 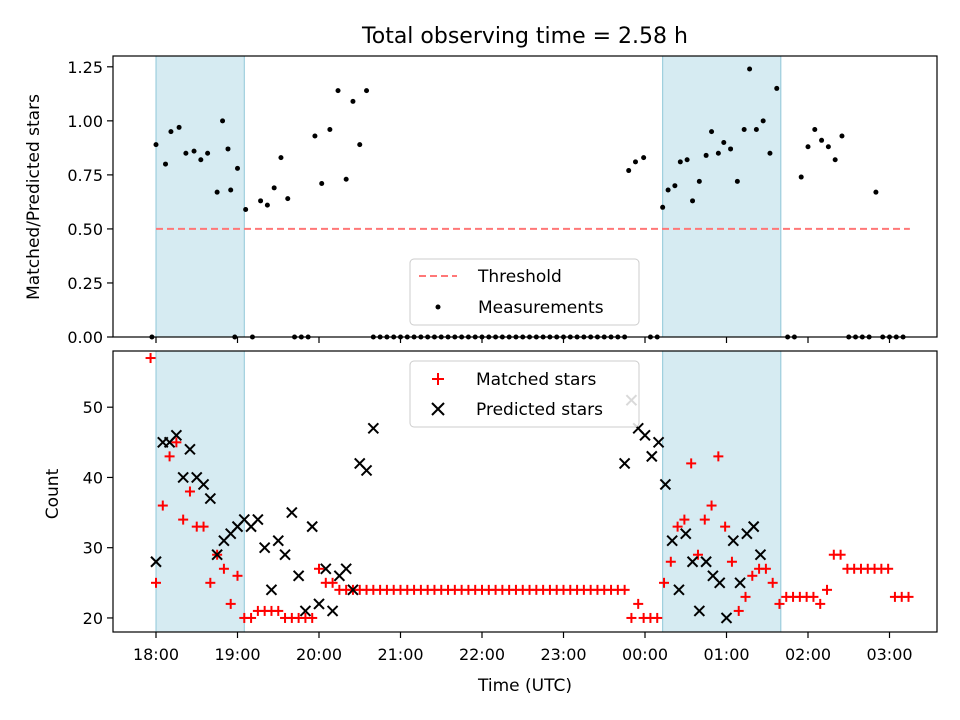 I want to click on legend-label-predicted: Predicted stars, so click(x=539, y=410).